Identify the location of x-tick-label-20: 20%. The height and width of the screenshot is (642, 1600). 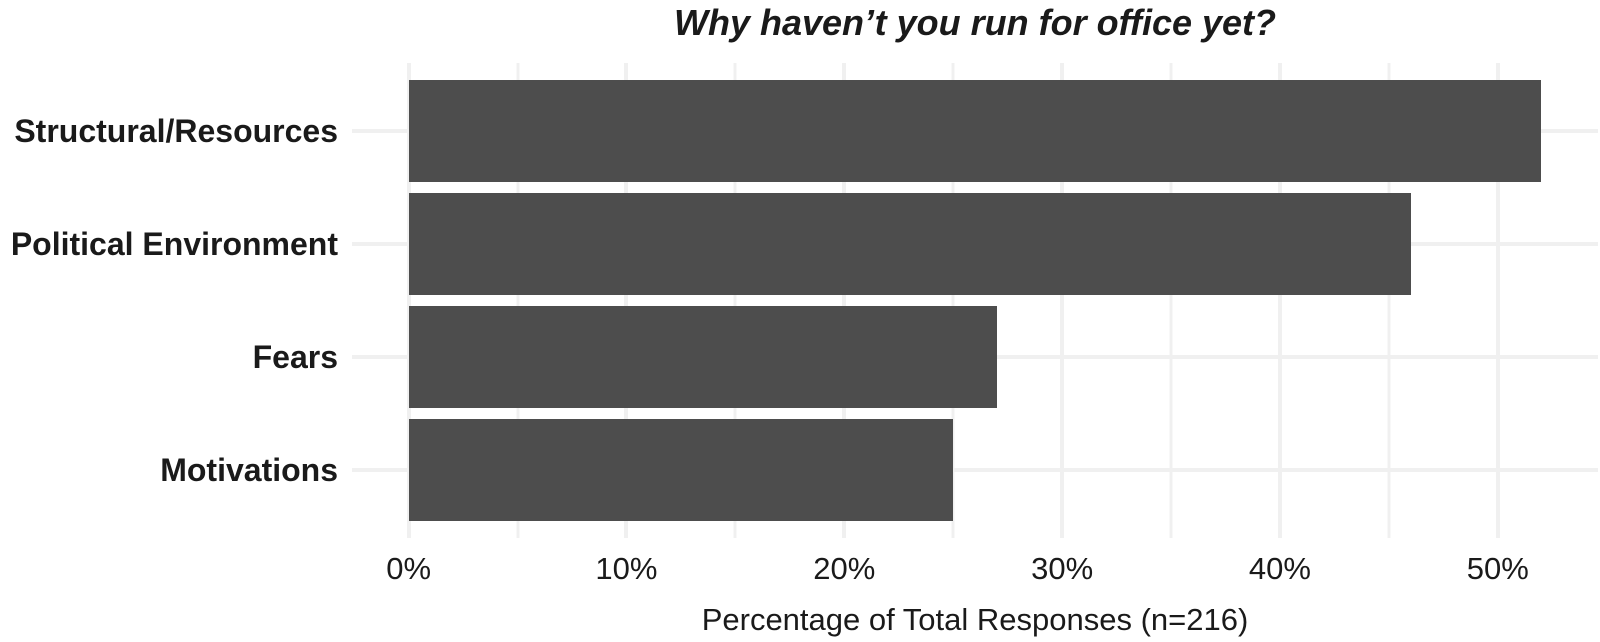
(844, 568).